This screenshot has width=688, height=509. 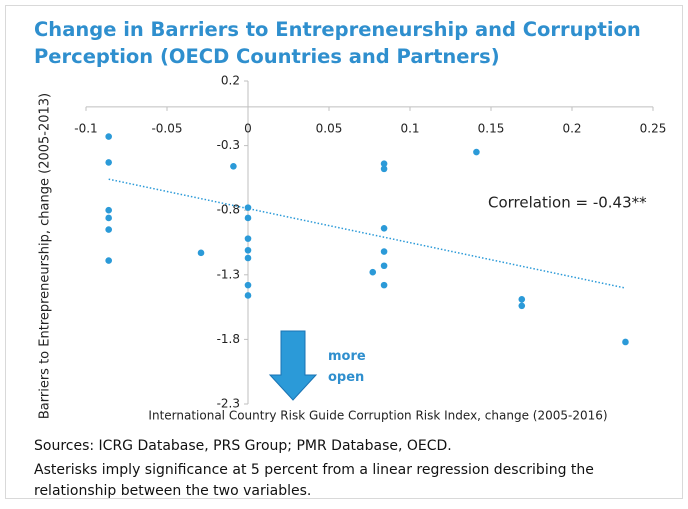 I want to click on x-tick-label: 0.25, so click(x=653, y=128).